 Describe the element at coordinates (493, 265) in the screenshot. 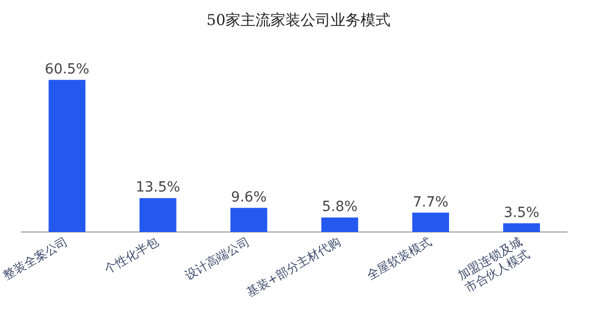

I see `x-tick-label: 加盟连锁及城市合伙人模式` at that location.